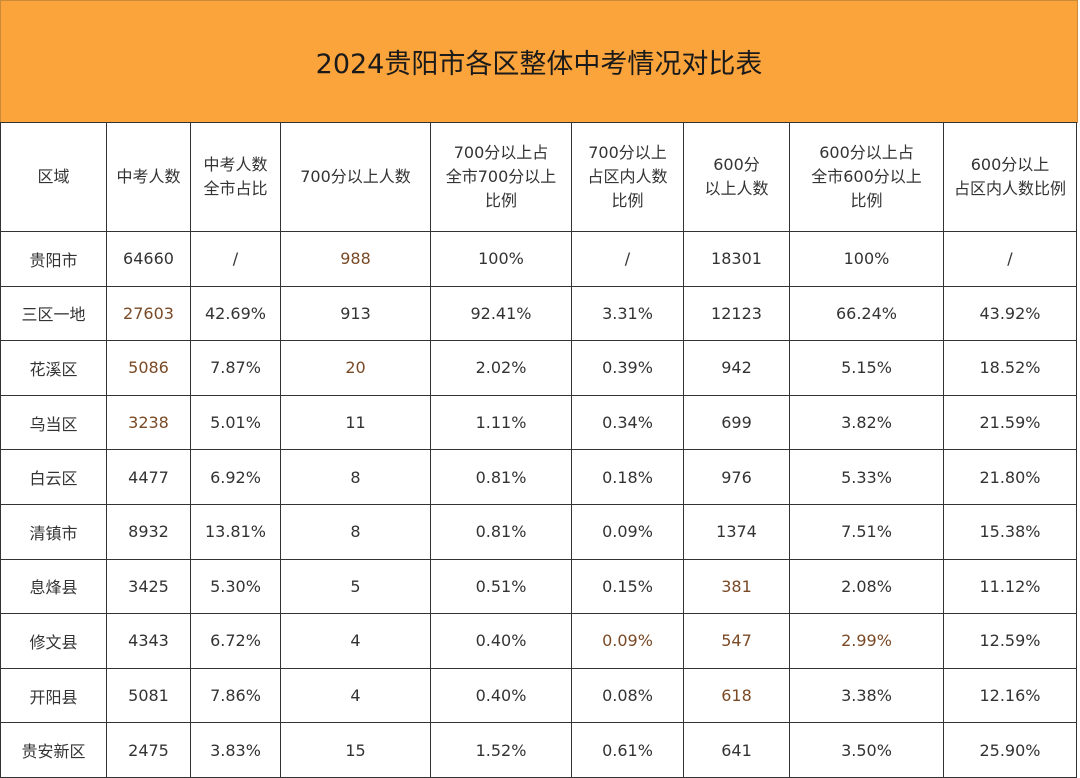  What do you see at coordinates (736, 422) in the screenshot?
I see `value-cell: 699` at bounding box center [736, 422].